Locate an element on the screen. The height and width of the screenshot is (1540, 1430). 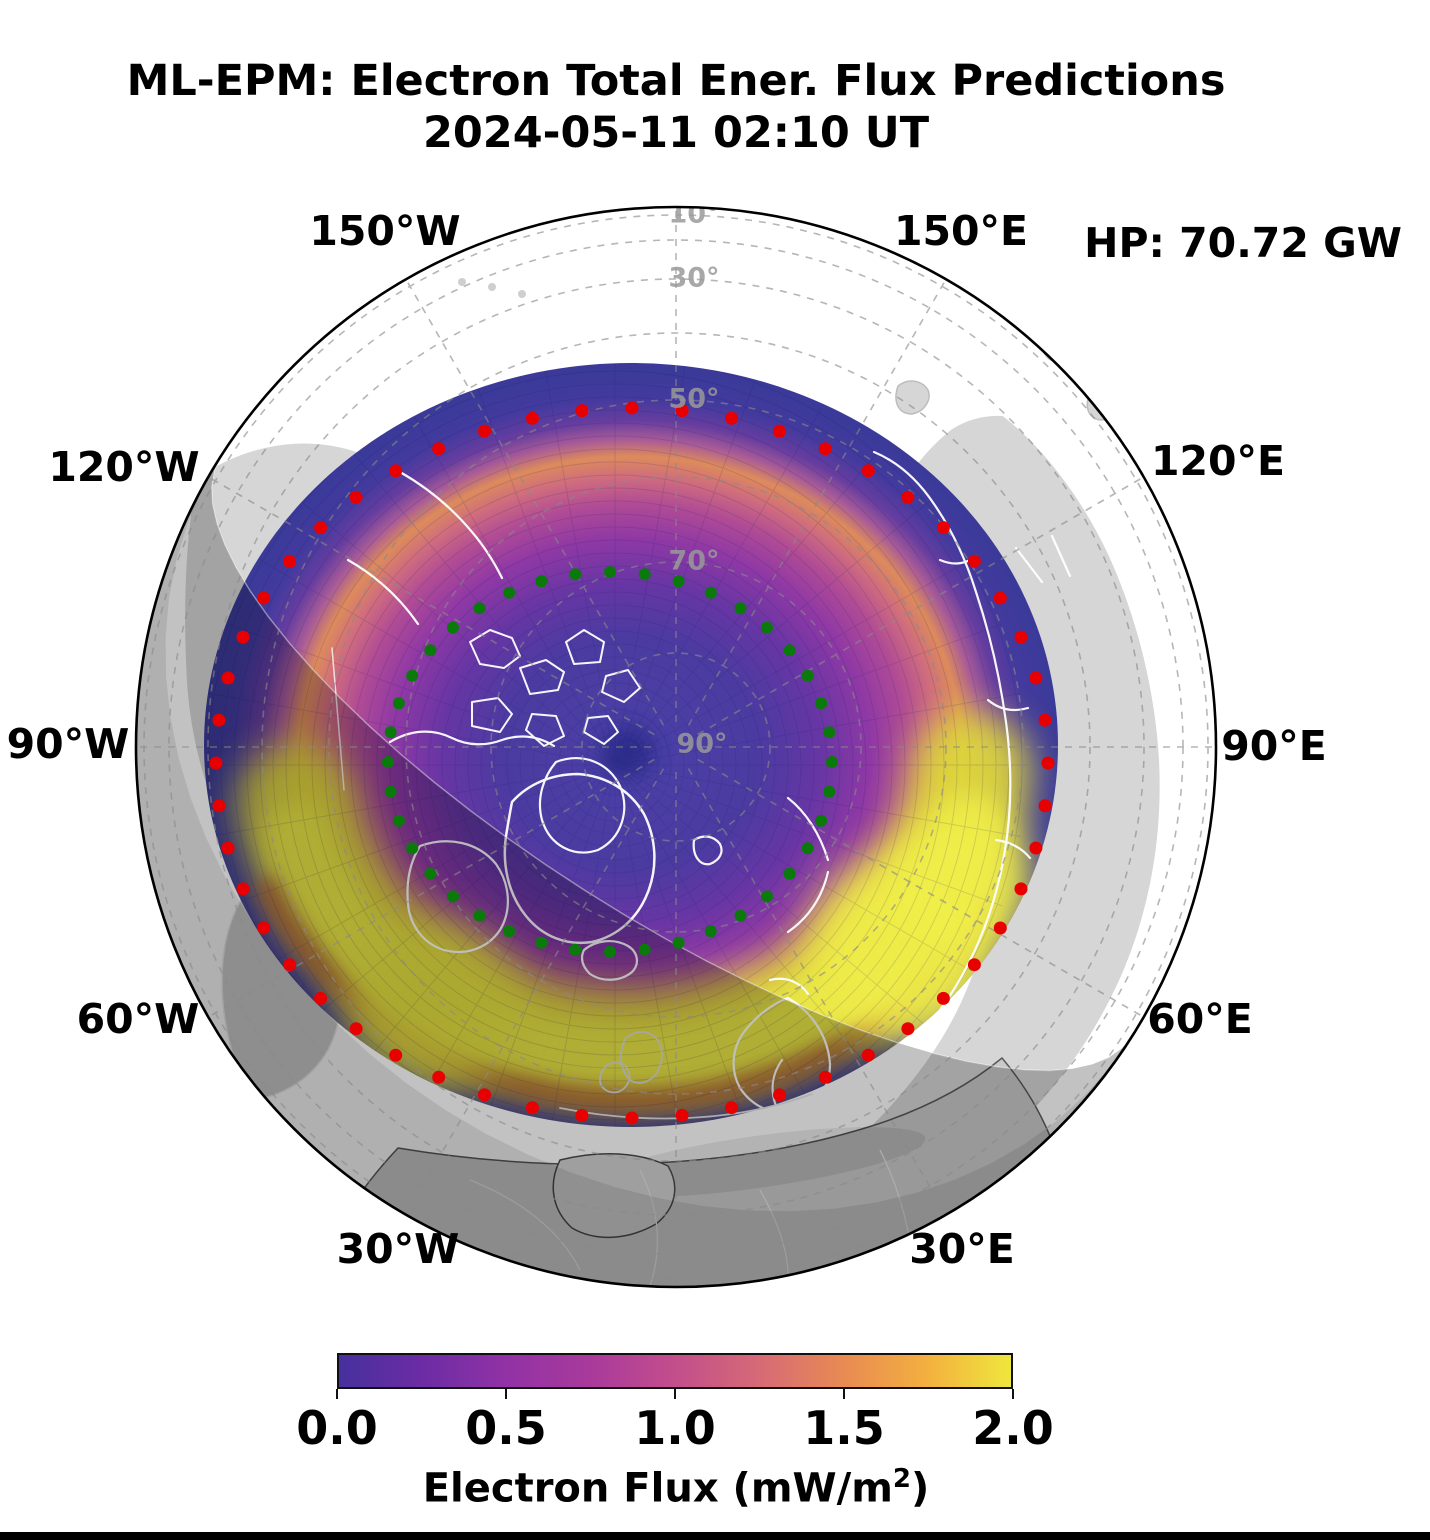
coast-iceland is located at coordinates (609, 960).